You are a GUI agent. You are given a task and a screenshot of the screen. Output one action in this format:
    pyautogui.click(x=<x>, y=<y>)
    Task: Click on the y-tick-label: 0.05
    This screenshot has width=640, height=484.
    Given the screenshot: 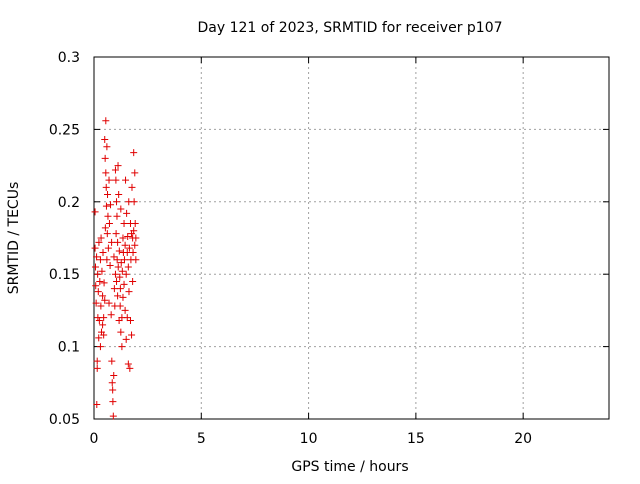 What is the action you would take?
    pyautogui.click(x=64, y=420)
    